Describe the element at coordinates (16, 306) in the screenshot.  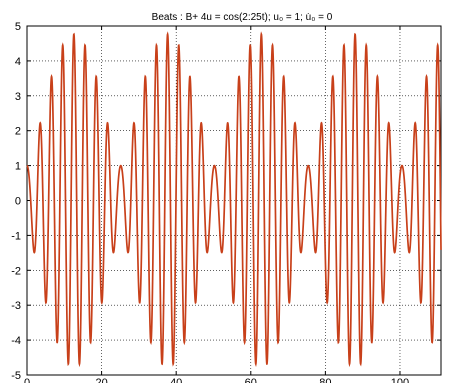
I see `y-tick-label: -3` at that location.